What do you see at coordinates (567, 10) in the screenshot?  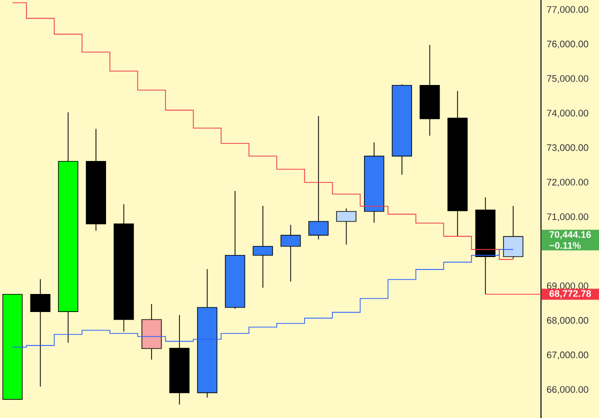 I see `y-tick-label: 77,000.00` at bounding box center [567, 10].